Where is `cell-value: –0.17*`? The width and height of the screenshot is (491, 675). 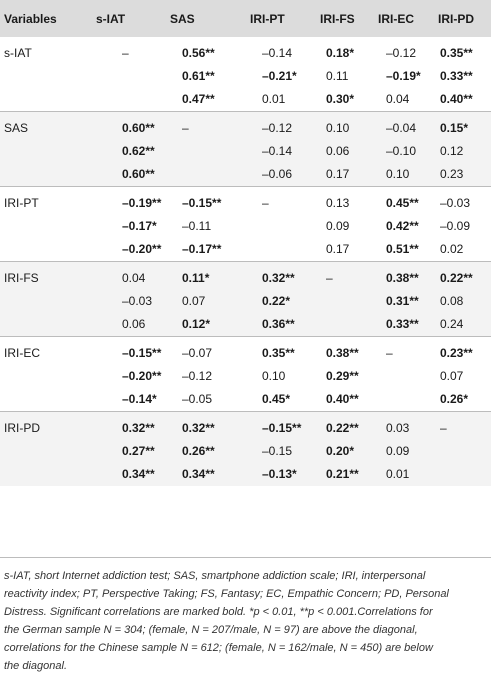
cell-value: –0.17* is located at coordinates (139, 226).